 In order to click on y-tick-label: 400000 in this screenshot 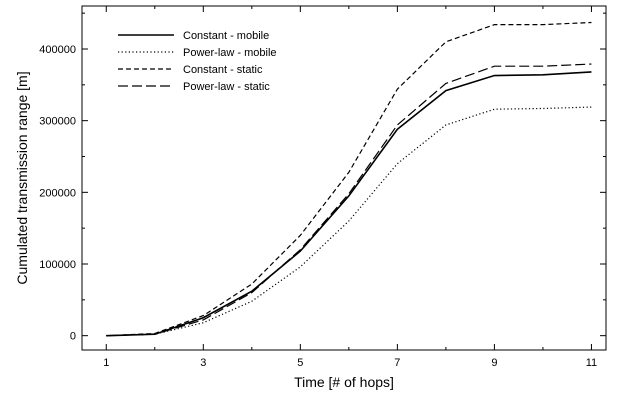, I will do `click(57, 50)`.